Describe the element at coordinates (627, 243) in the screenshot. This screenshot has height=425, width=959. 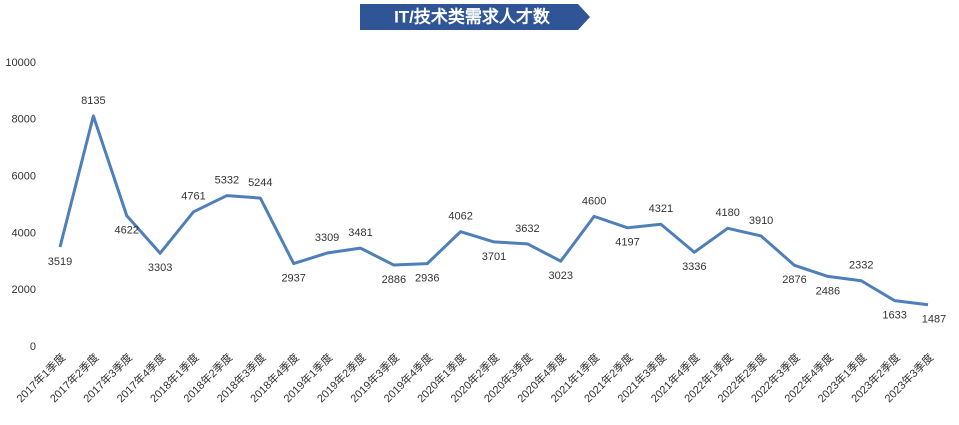
I see `data-label: 4197` at that location.